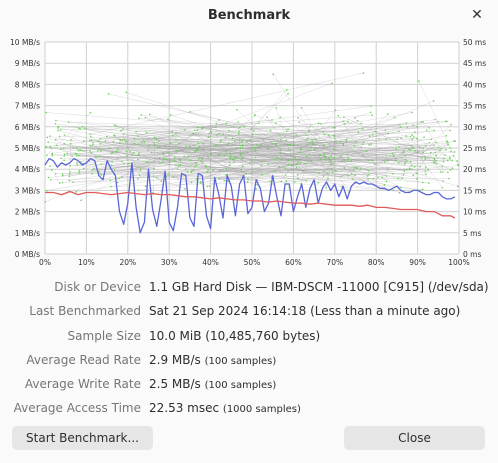  I want to click on y-left-tick-label: 1 MB/s, so click(27, 233).